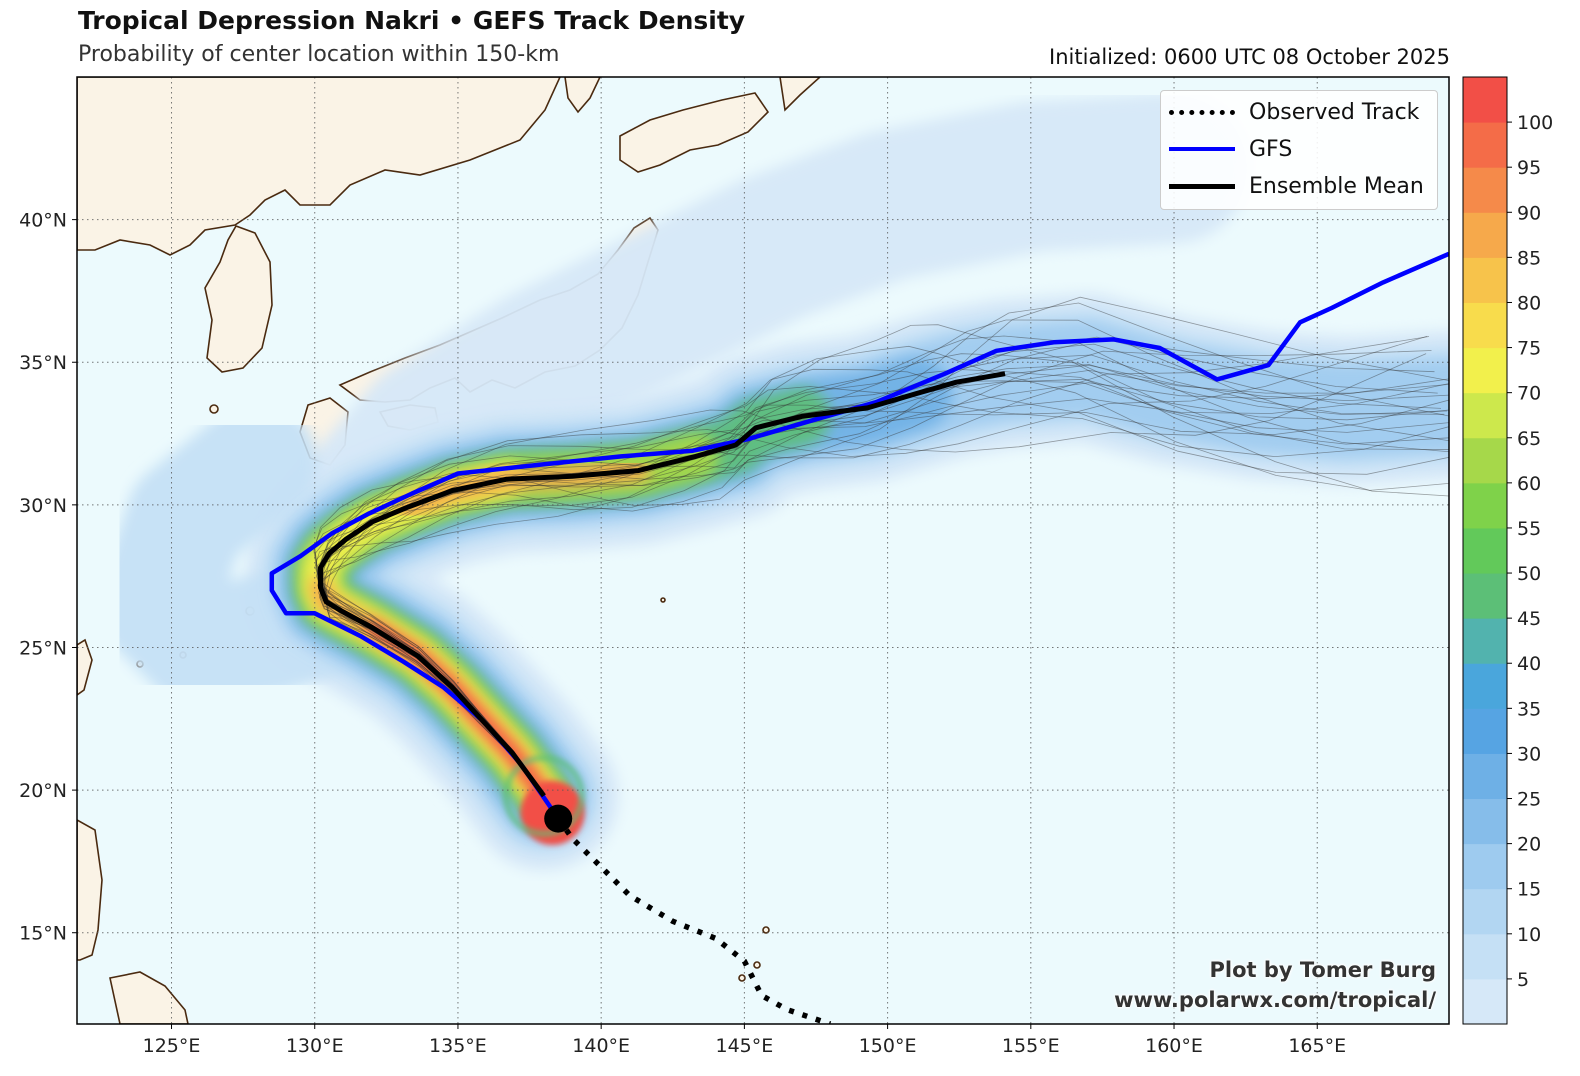 This screenshot has height=1076, width=1580. I want to click on colorbar-label: 15, so click(1529, 890).